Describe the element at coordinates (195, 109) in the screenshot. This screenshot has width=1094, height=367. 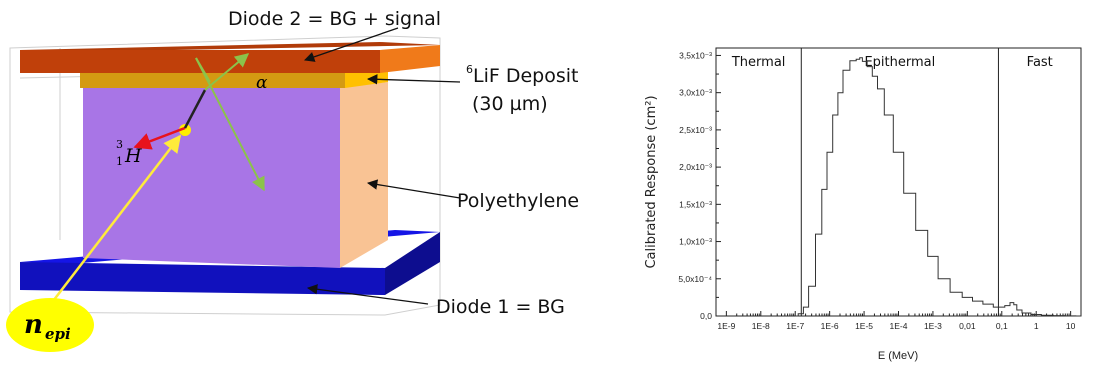
I see `triton-track-upper` at that location.